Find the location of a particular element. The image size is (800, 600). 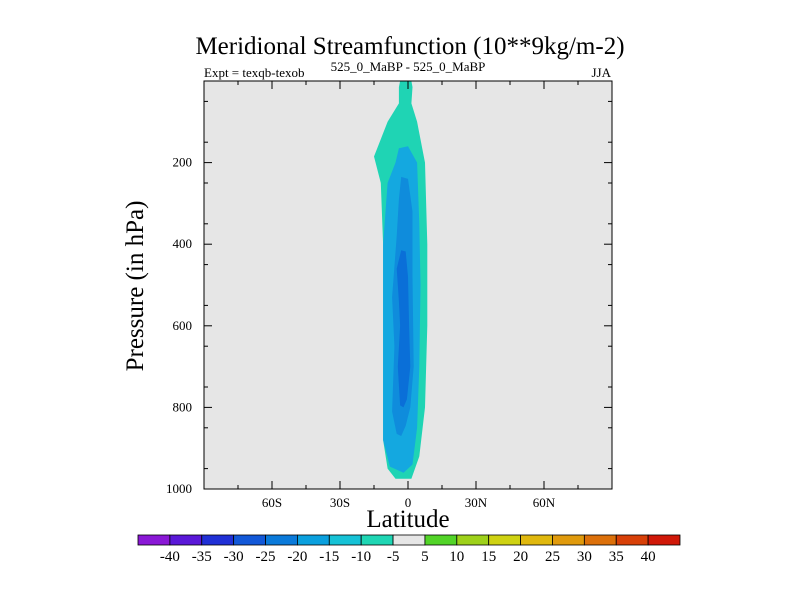

colorbar-label: -25 is located at coordinates (266, 557).